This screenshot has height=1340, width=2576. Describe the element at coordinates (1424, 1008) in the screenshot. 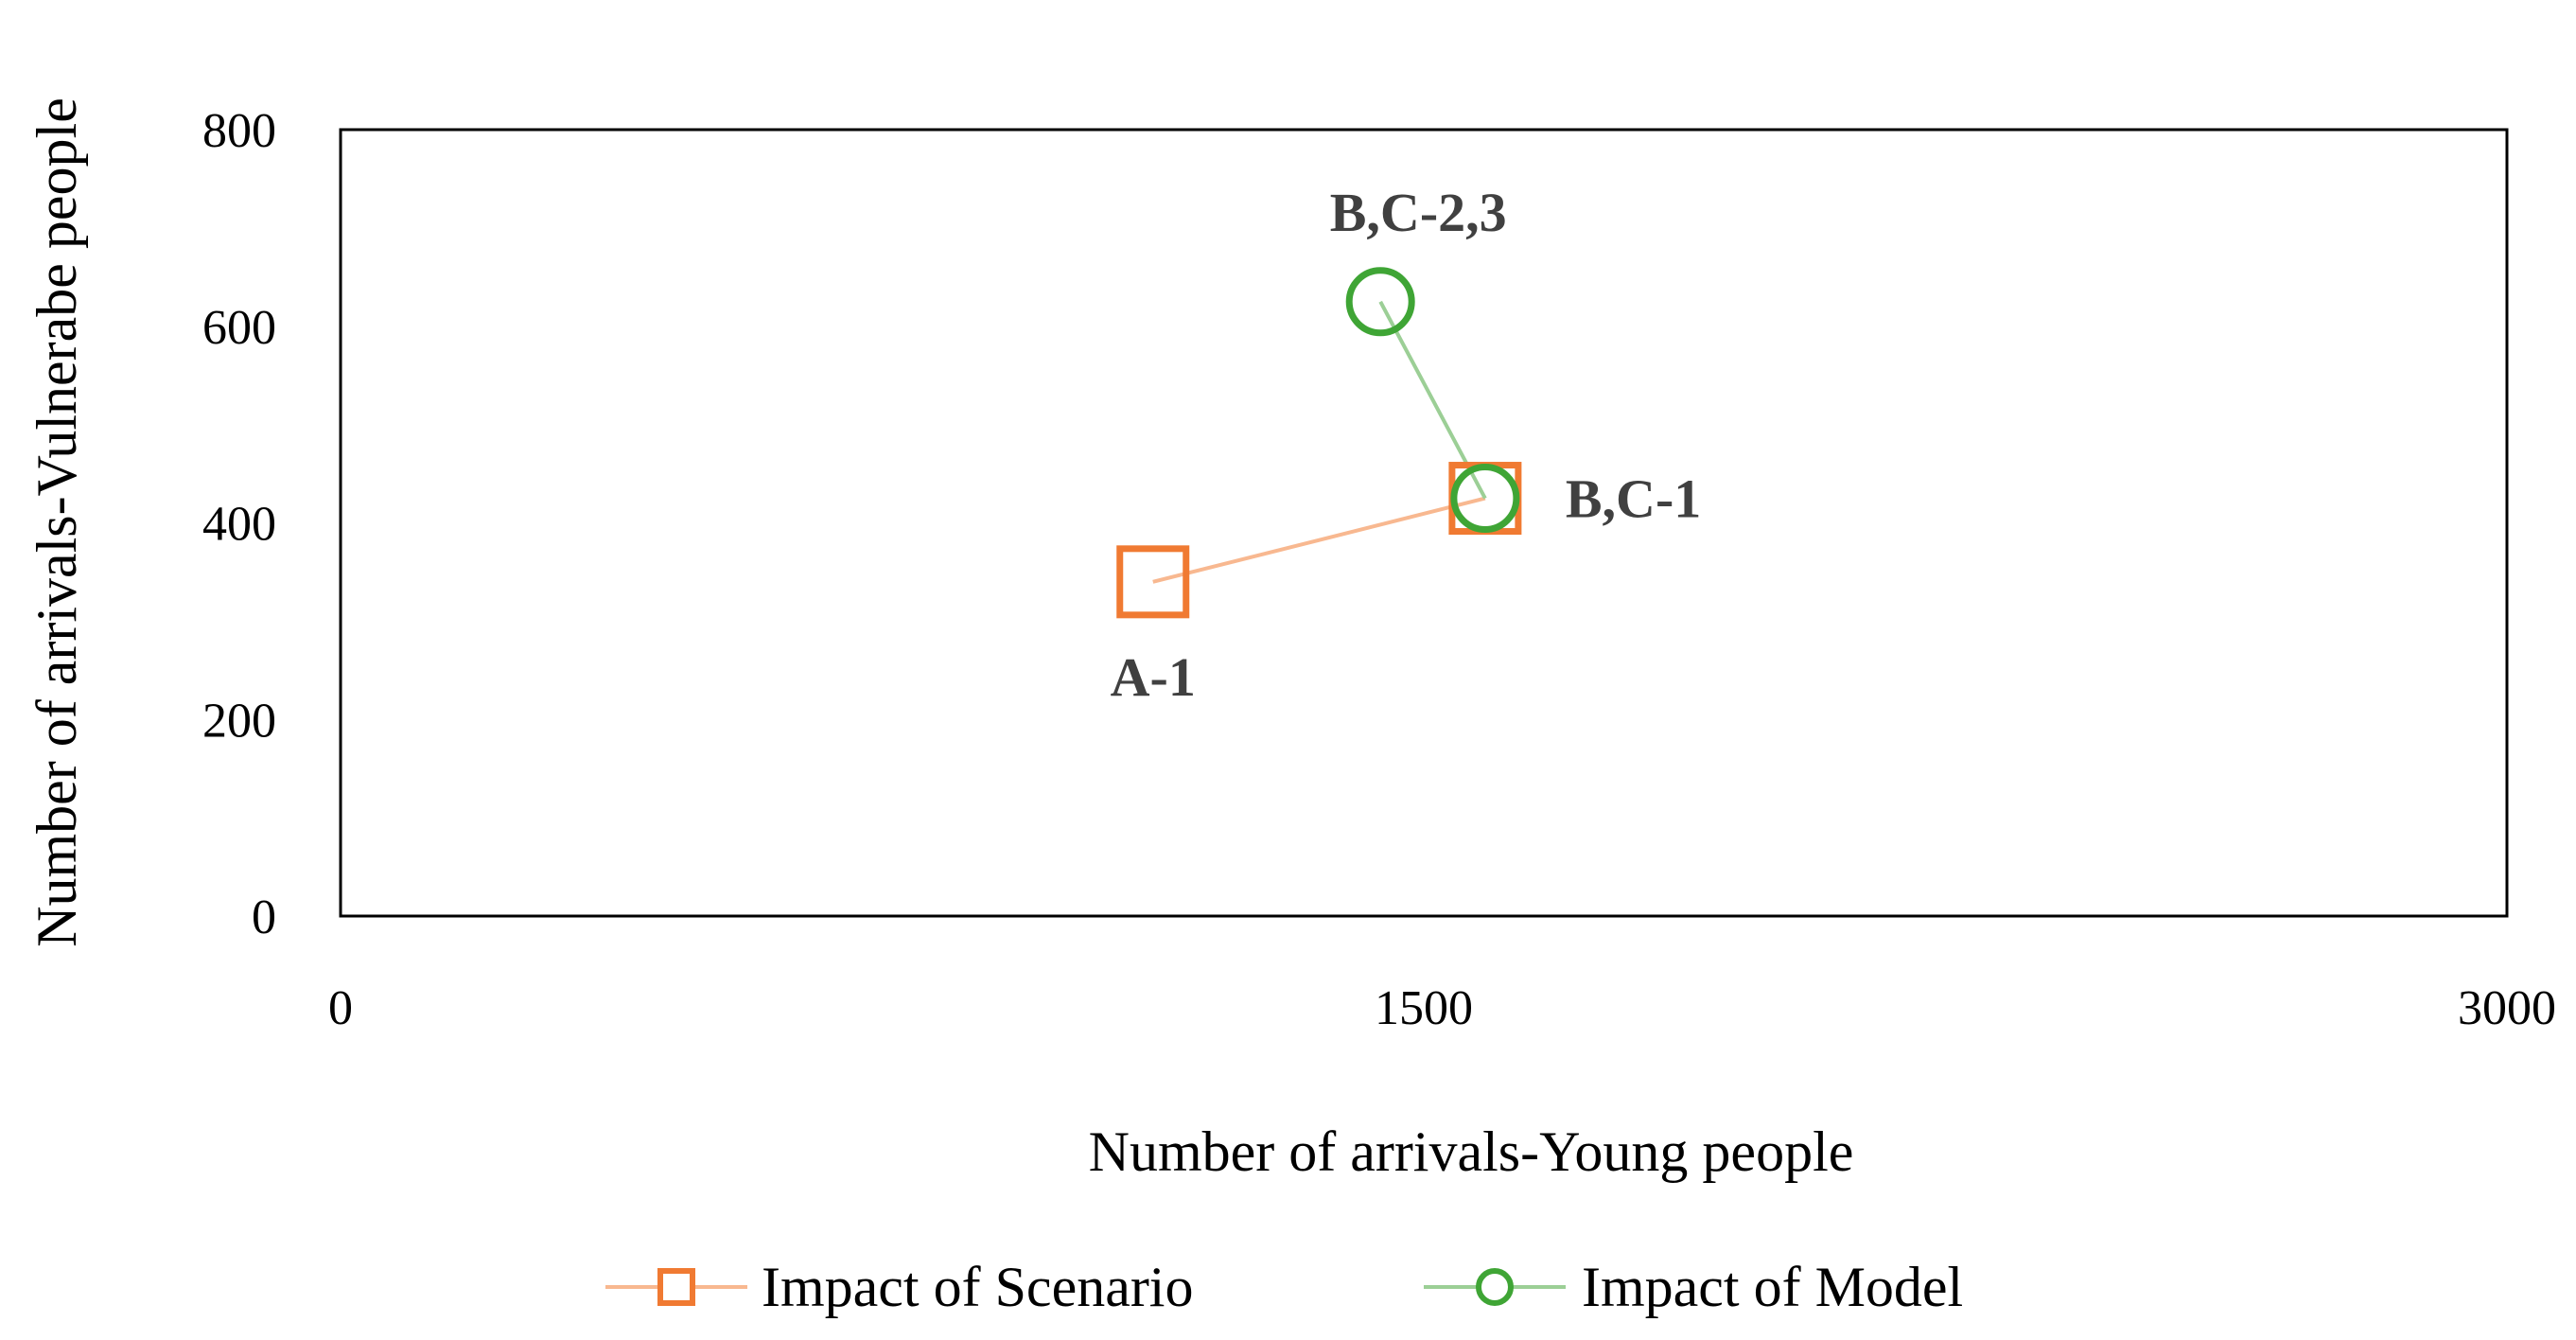

I see `x-tick-label: 1500` at that location.